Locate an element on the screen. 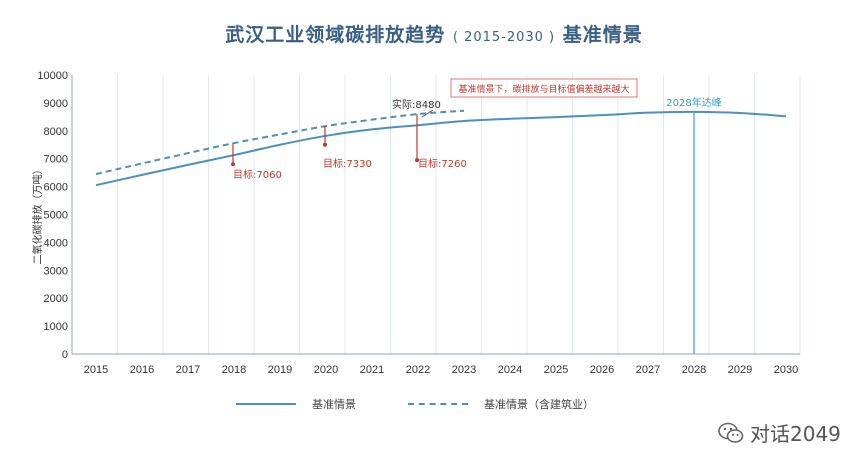 The image size is (868, 465). x-tick-label: 2027 is located at coordinates (648, 370).